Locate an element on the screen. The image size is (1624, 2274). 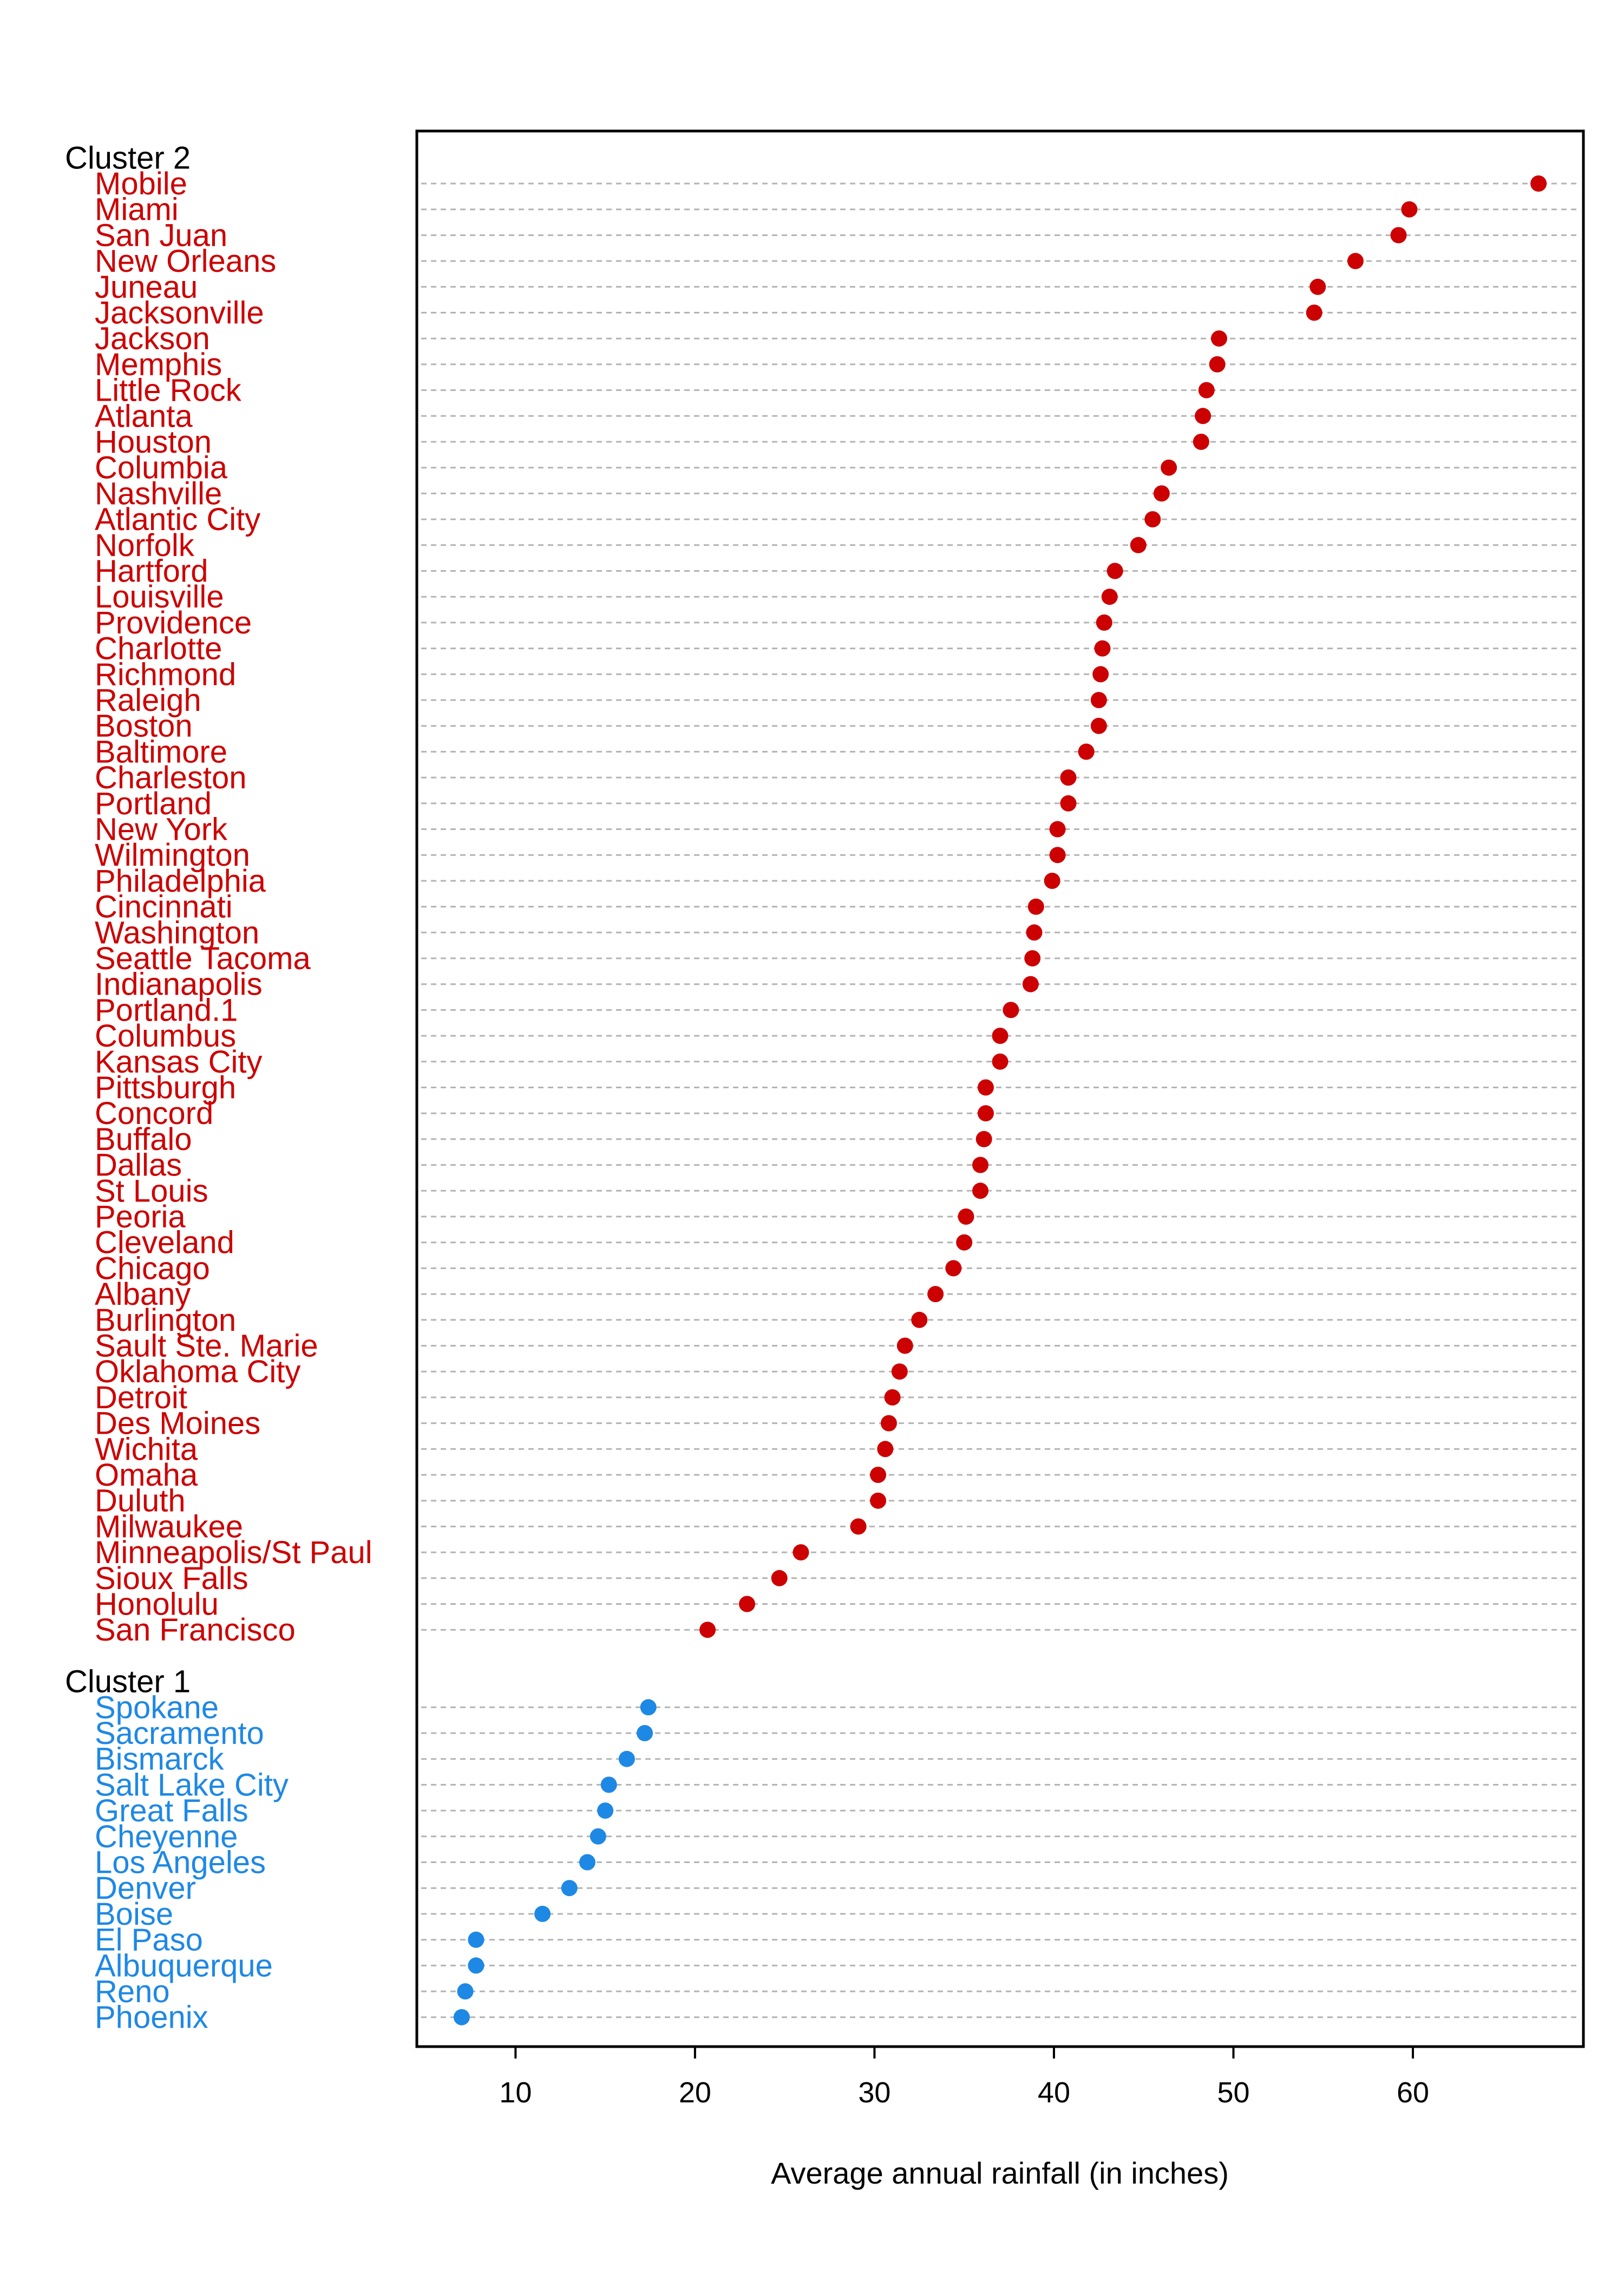
x-tick-label: 40 is located at coordinates (1054, 2093).